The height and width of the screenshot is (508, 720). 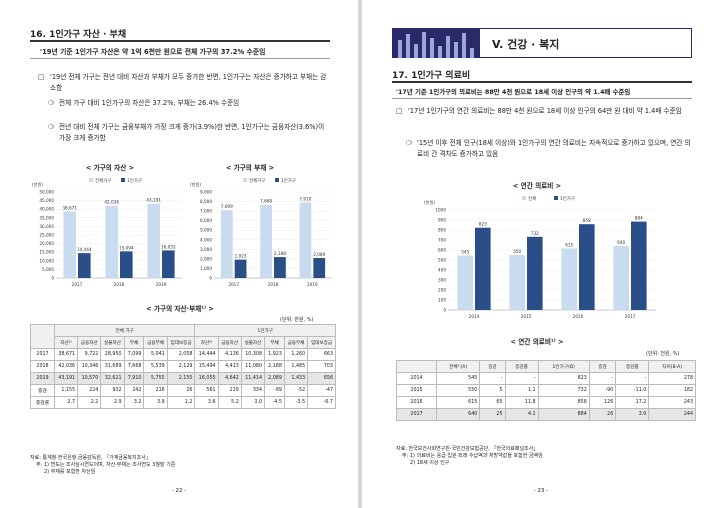 What do you see at coordinates (416, 390) in the screenshot?
I see `row-label: 2015` at bounding box center [416, 390].